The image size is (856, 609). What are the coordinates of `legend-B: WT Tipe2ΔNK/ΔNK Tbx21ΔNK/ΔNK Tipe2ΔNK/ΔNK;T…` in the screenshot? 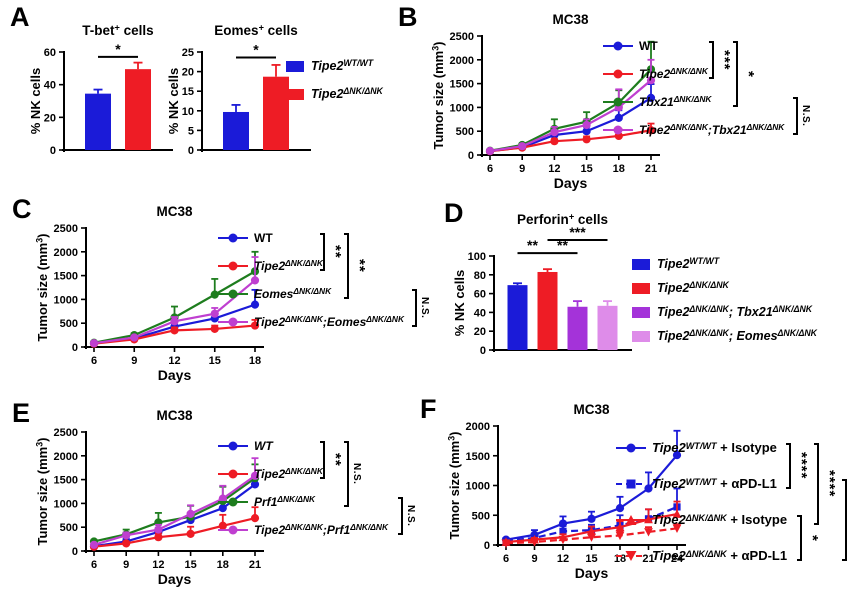 It's located at (707, 88).